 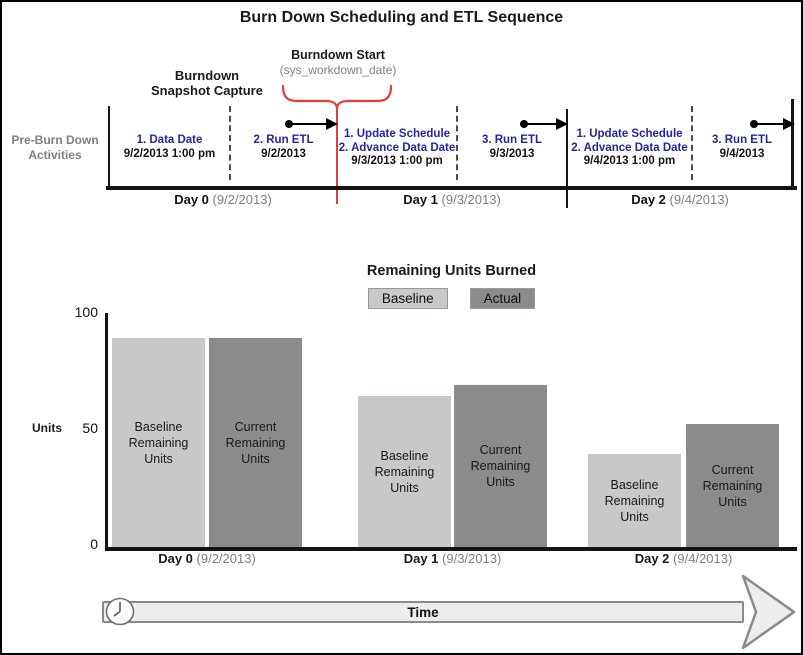 I want to click on chart-title: Remaining Units Burned, so click(x=451, y=271).